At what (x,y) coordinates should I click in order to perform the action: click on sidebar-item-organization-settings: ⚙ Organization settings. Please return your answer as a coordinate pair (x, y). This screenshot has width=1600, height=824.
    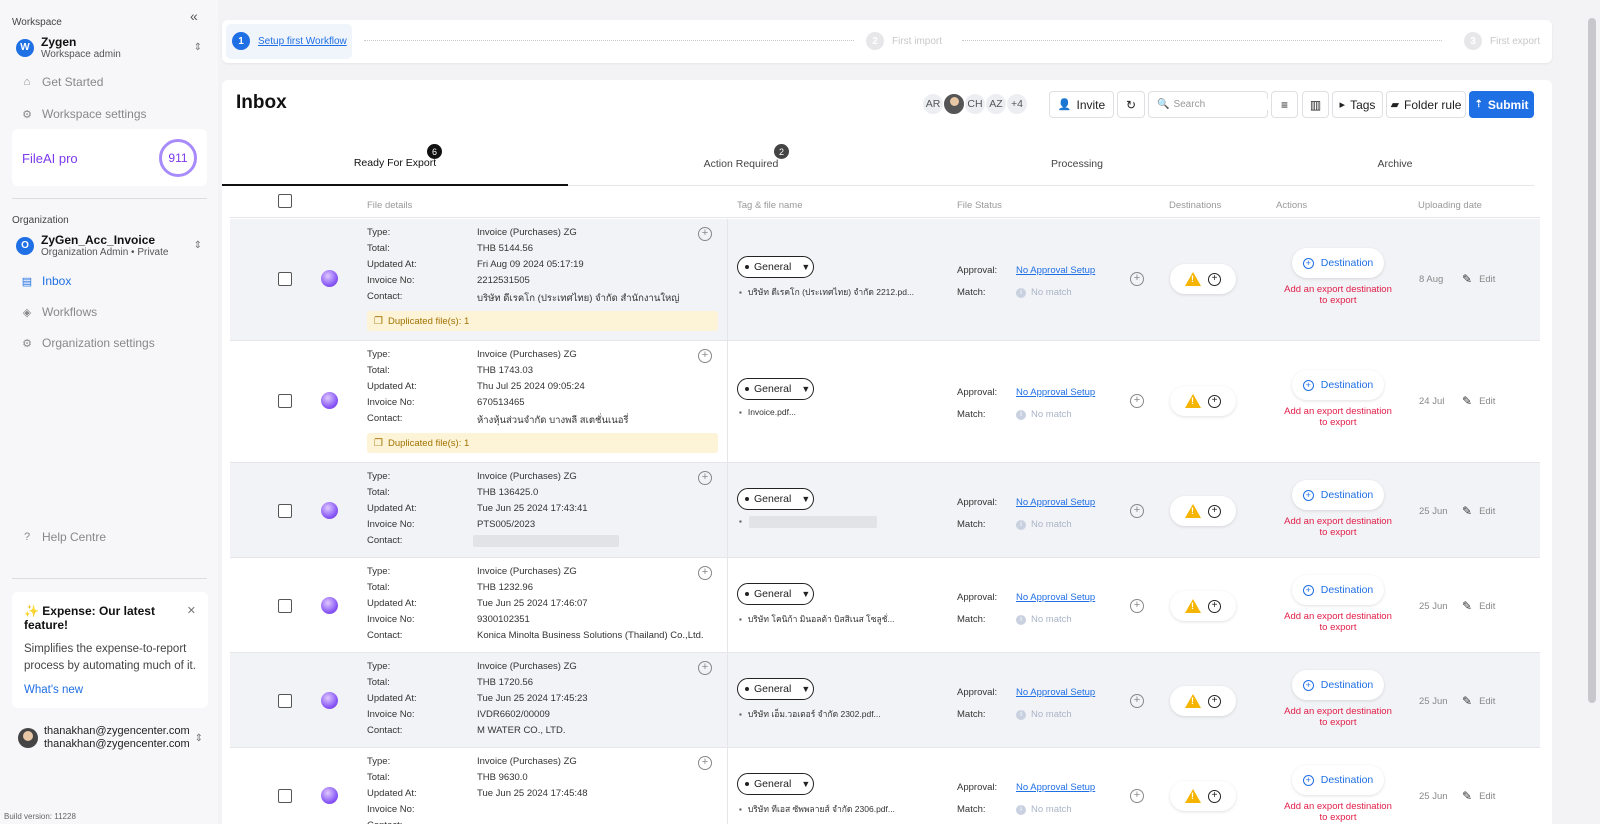
    Looking at the image, I should click on (110, 343).